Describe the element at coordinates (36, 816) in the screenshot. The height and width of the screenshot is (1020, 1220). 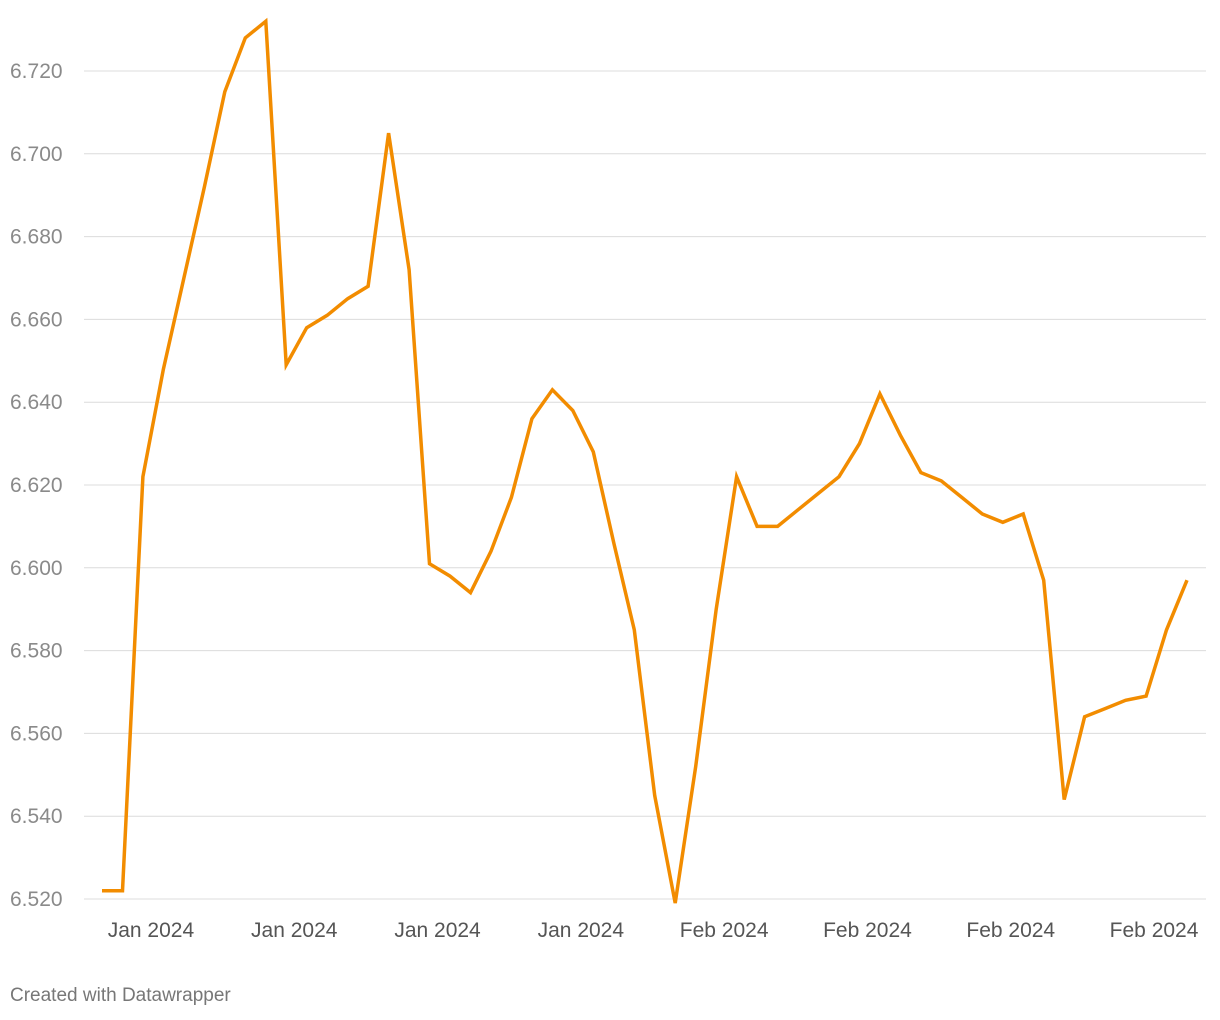
I see `y-tick-label: 6.540` at that location.